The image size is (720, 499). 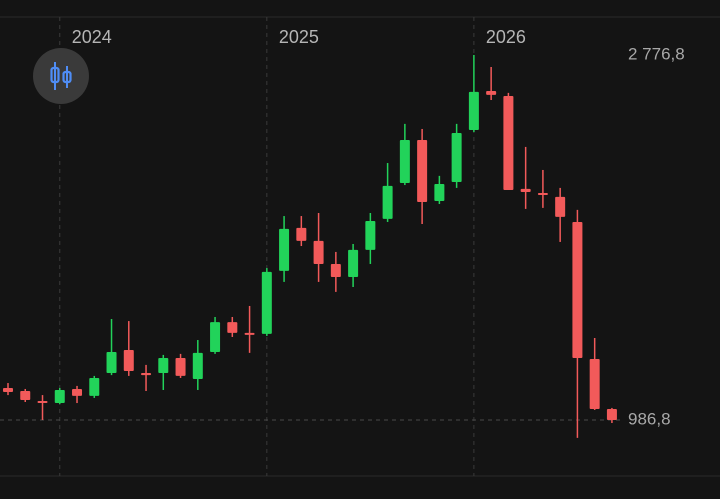 I want to click on price-label: 986,8, so click(x=649, y=418).